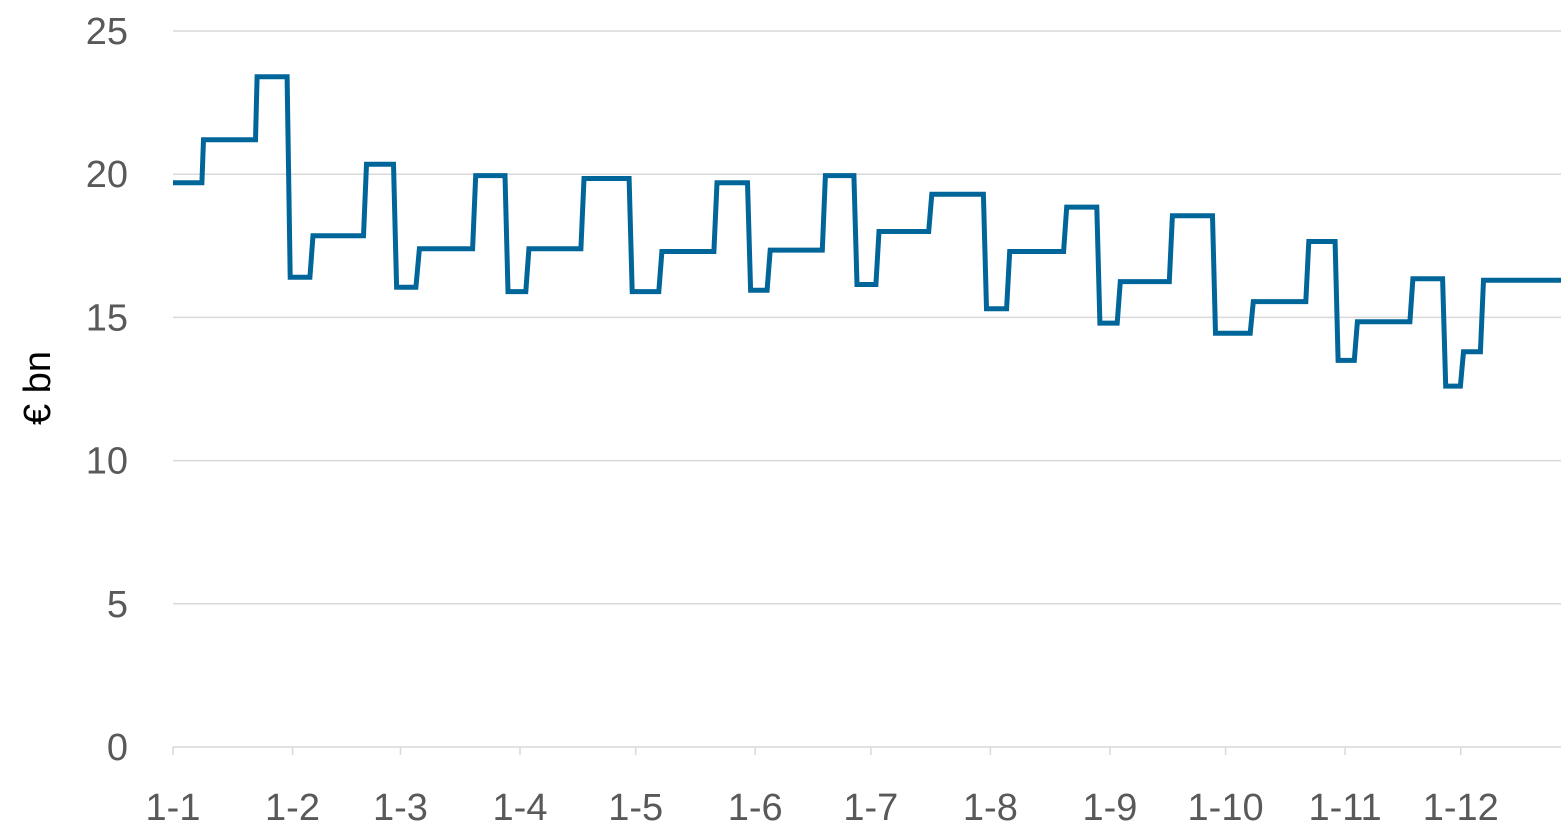 The height and width of the screenshot is (827, 1561). What do you see at coordinates (107, 32) in the screenshot?
I see `y-tick-label: 25` at bounding box center [107, 32].